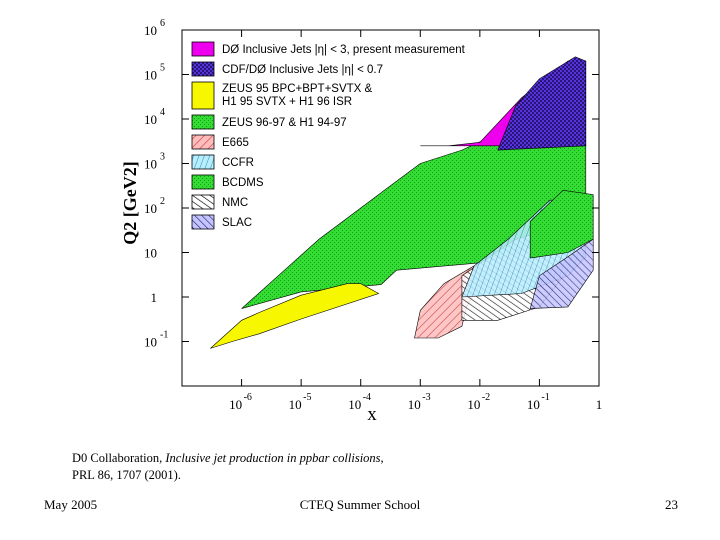  I want to click on y-tick-exponent: 4, so click(162, 112).